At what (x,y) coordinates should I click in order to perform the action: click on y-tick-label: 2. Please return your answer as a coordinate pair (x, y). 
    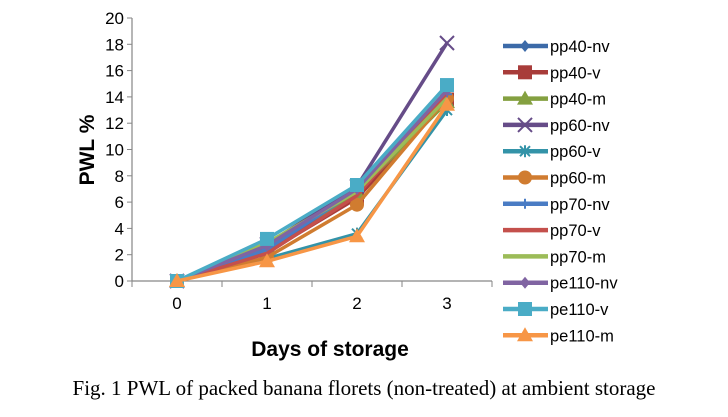
    Looking at the image, I should click on (119, 255).